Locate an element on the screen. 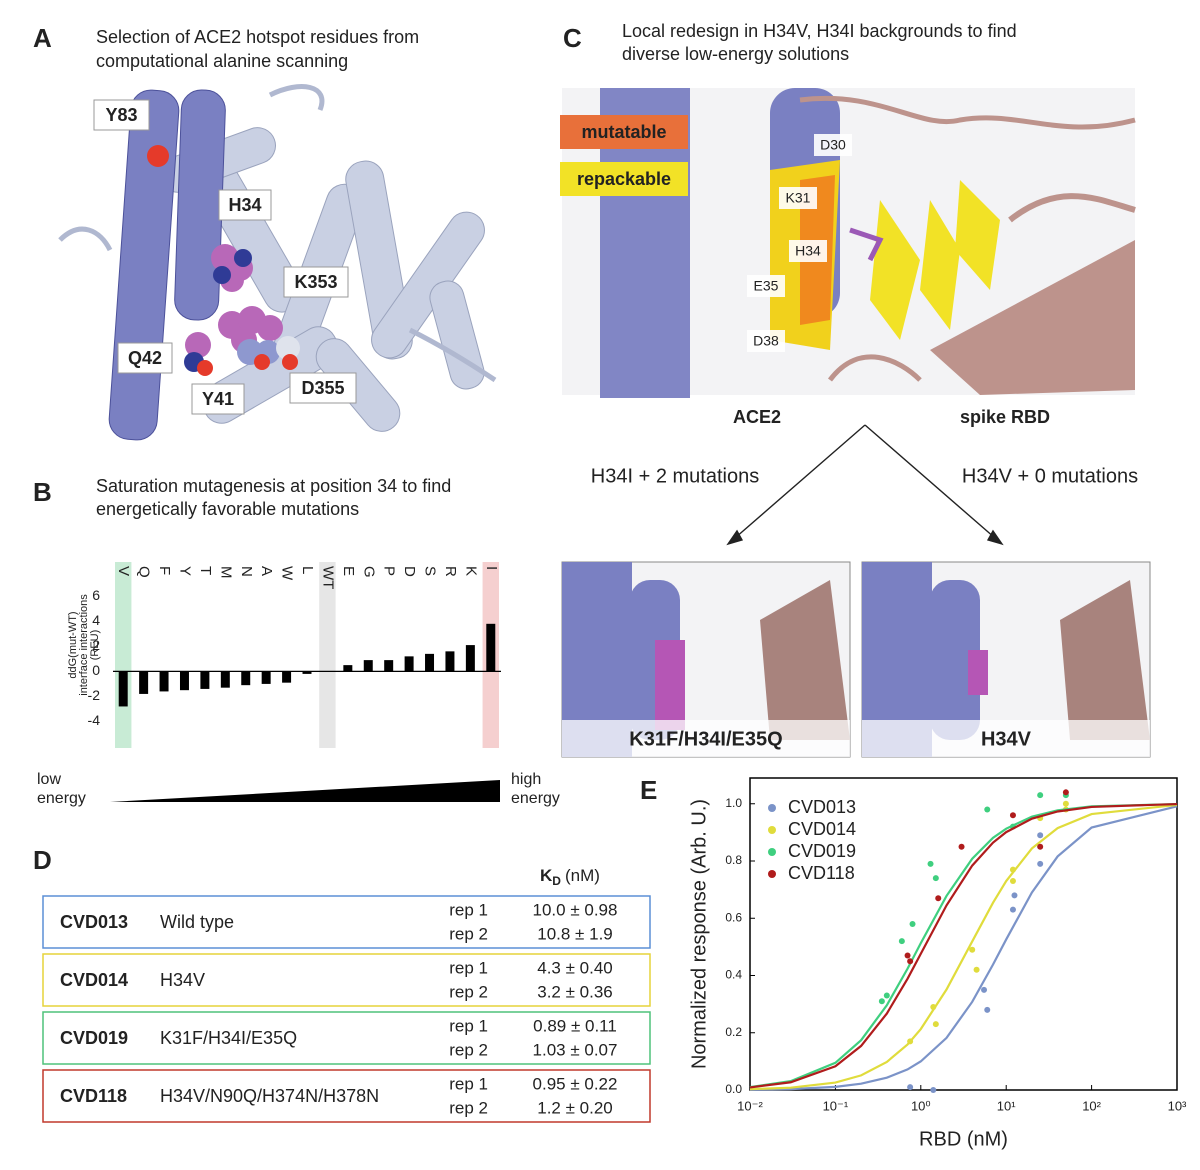 This screenshot has height=1170, width=1200. x-tick-label: M is located at coordinates (225, 572).